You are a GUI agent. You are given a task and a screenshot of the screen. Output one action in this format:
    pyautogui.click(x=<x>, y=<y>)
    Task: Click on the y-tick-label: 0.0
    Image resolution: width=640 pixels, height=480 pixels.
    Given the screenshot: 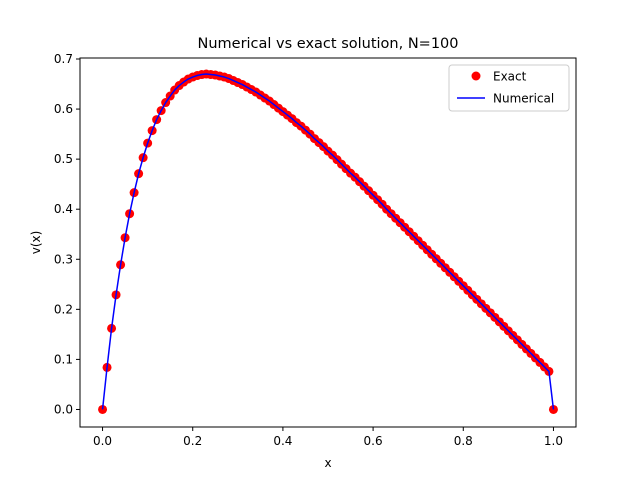 What is the action you would take?
    pyautogui.click(x=63, y=409)
    